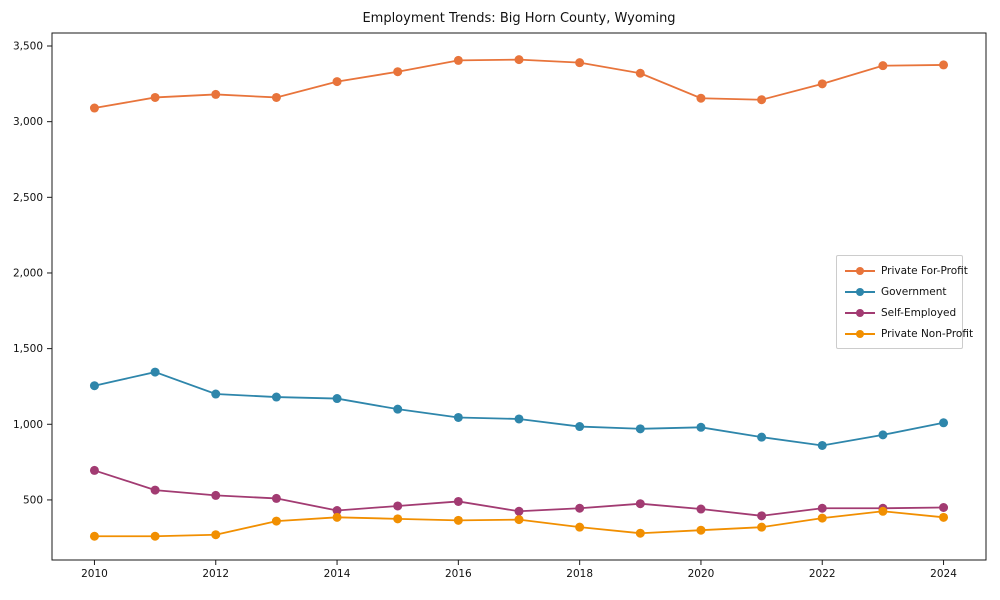 This screenshot has height=600, width=1000. What do you see at coordinates (28, 198) in the screenshot?
I see `y-tick-label: 2,500` at bounding box center [28, 198].